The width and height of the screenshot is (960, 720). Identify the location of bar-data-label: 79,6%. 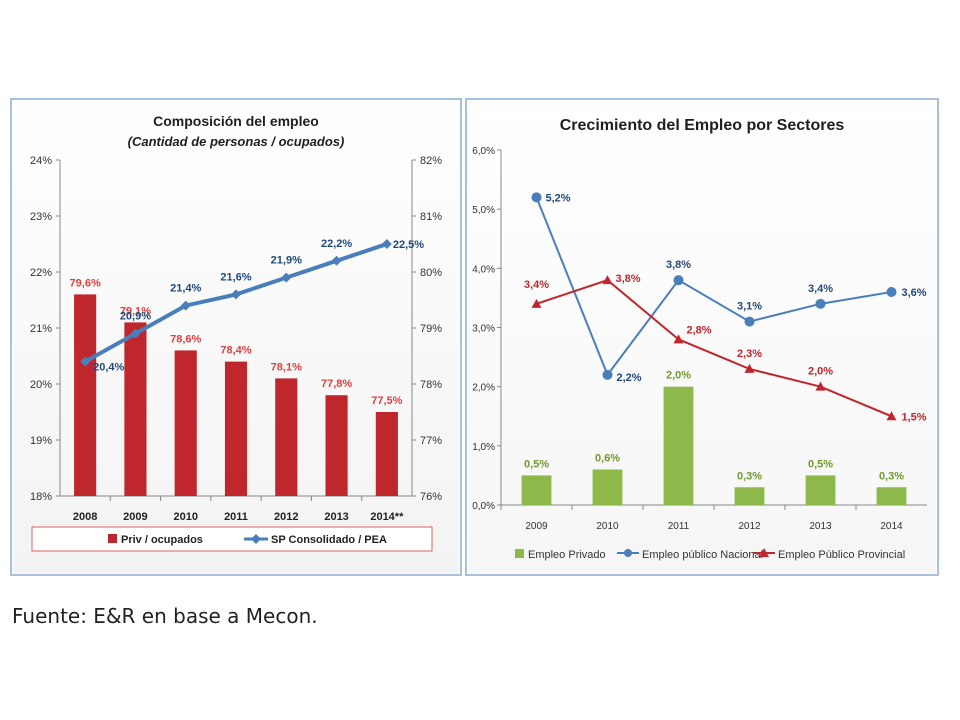
(85, 283).